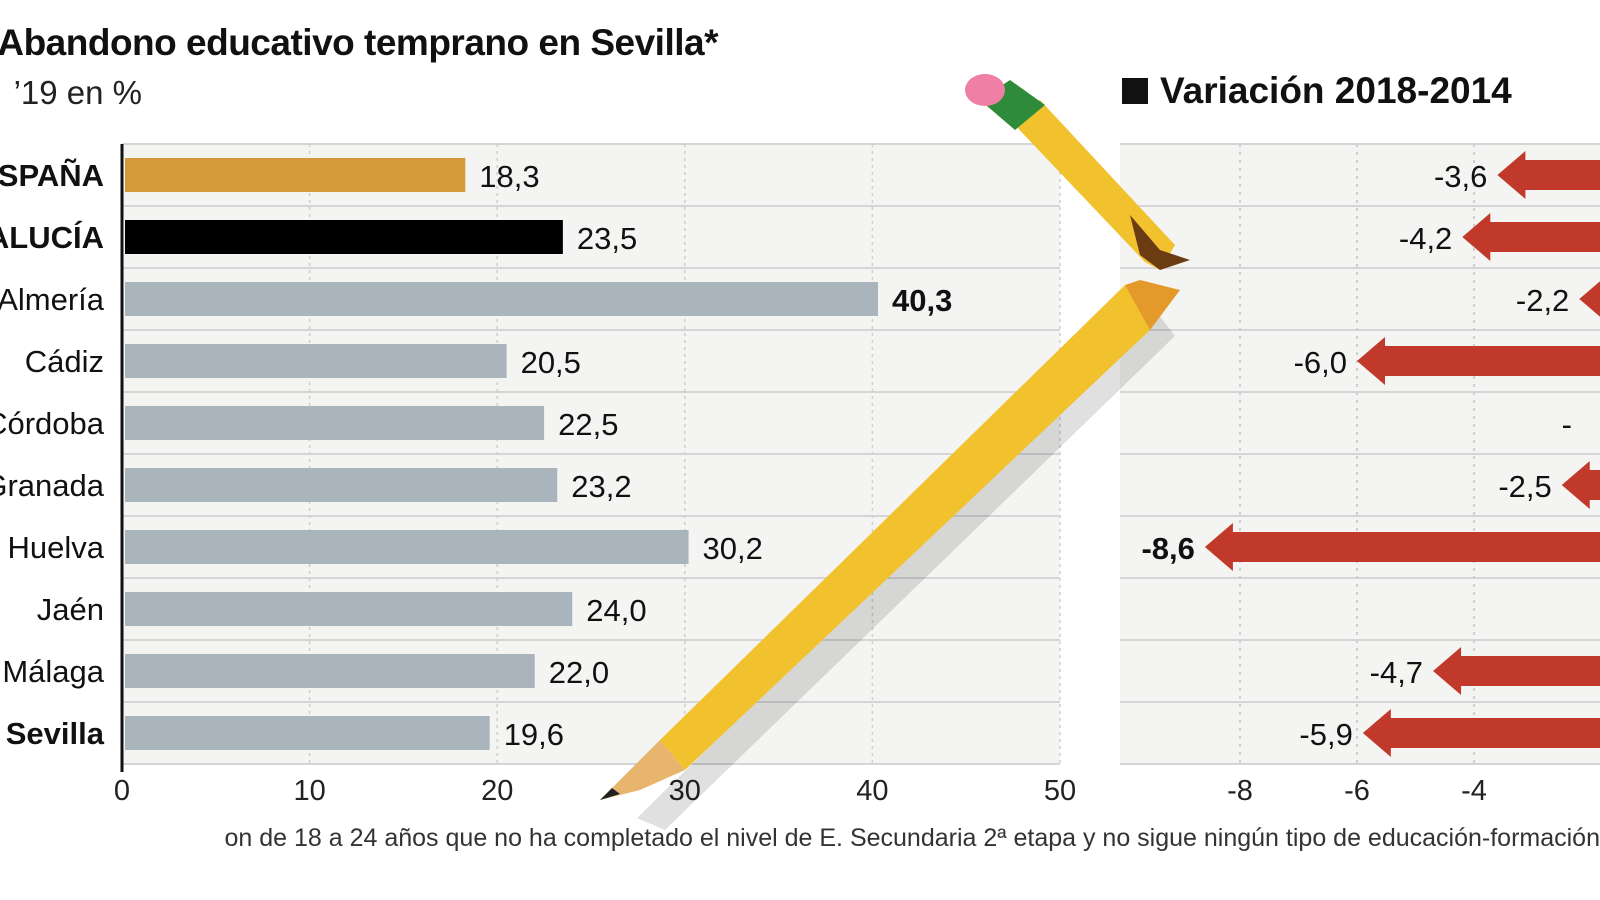 Image resolution: width=1600 pixels, height=900 pixels. What do you see at coordinates (1336, 90) in the screenshot?
I see `legend-label: Variación 2018-2014` at bounding box center [1336, 90].